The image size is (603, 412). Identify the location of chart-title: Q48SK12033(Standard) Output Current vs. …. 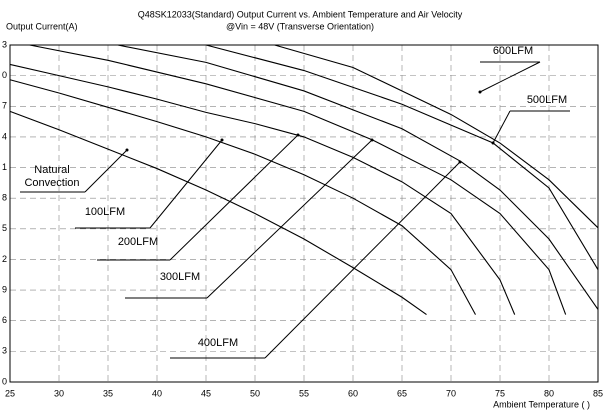
(300, 14).